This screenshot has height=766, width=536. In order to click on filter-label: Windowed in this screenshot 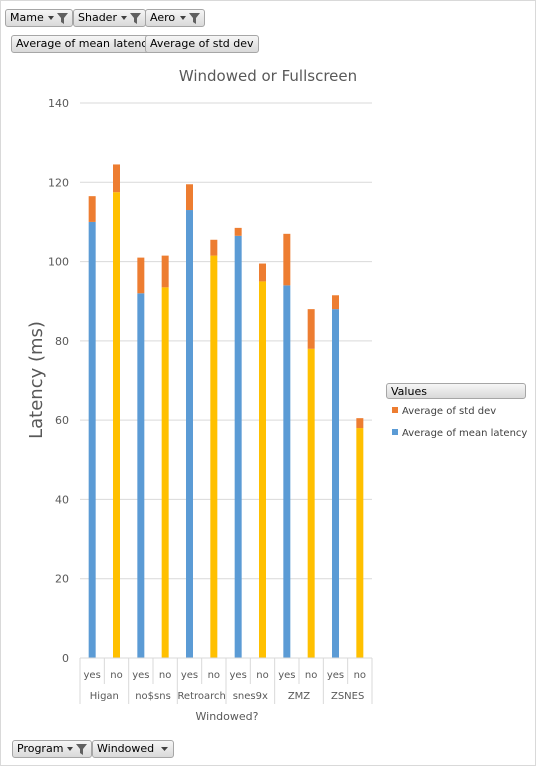, I will do `click(126, 748)`.